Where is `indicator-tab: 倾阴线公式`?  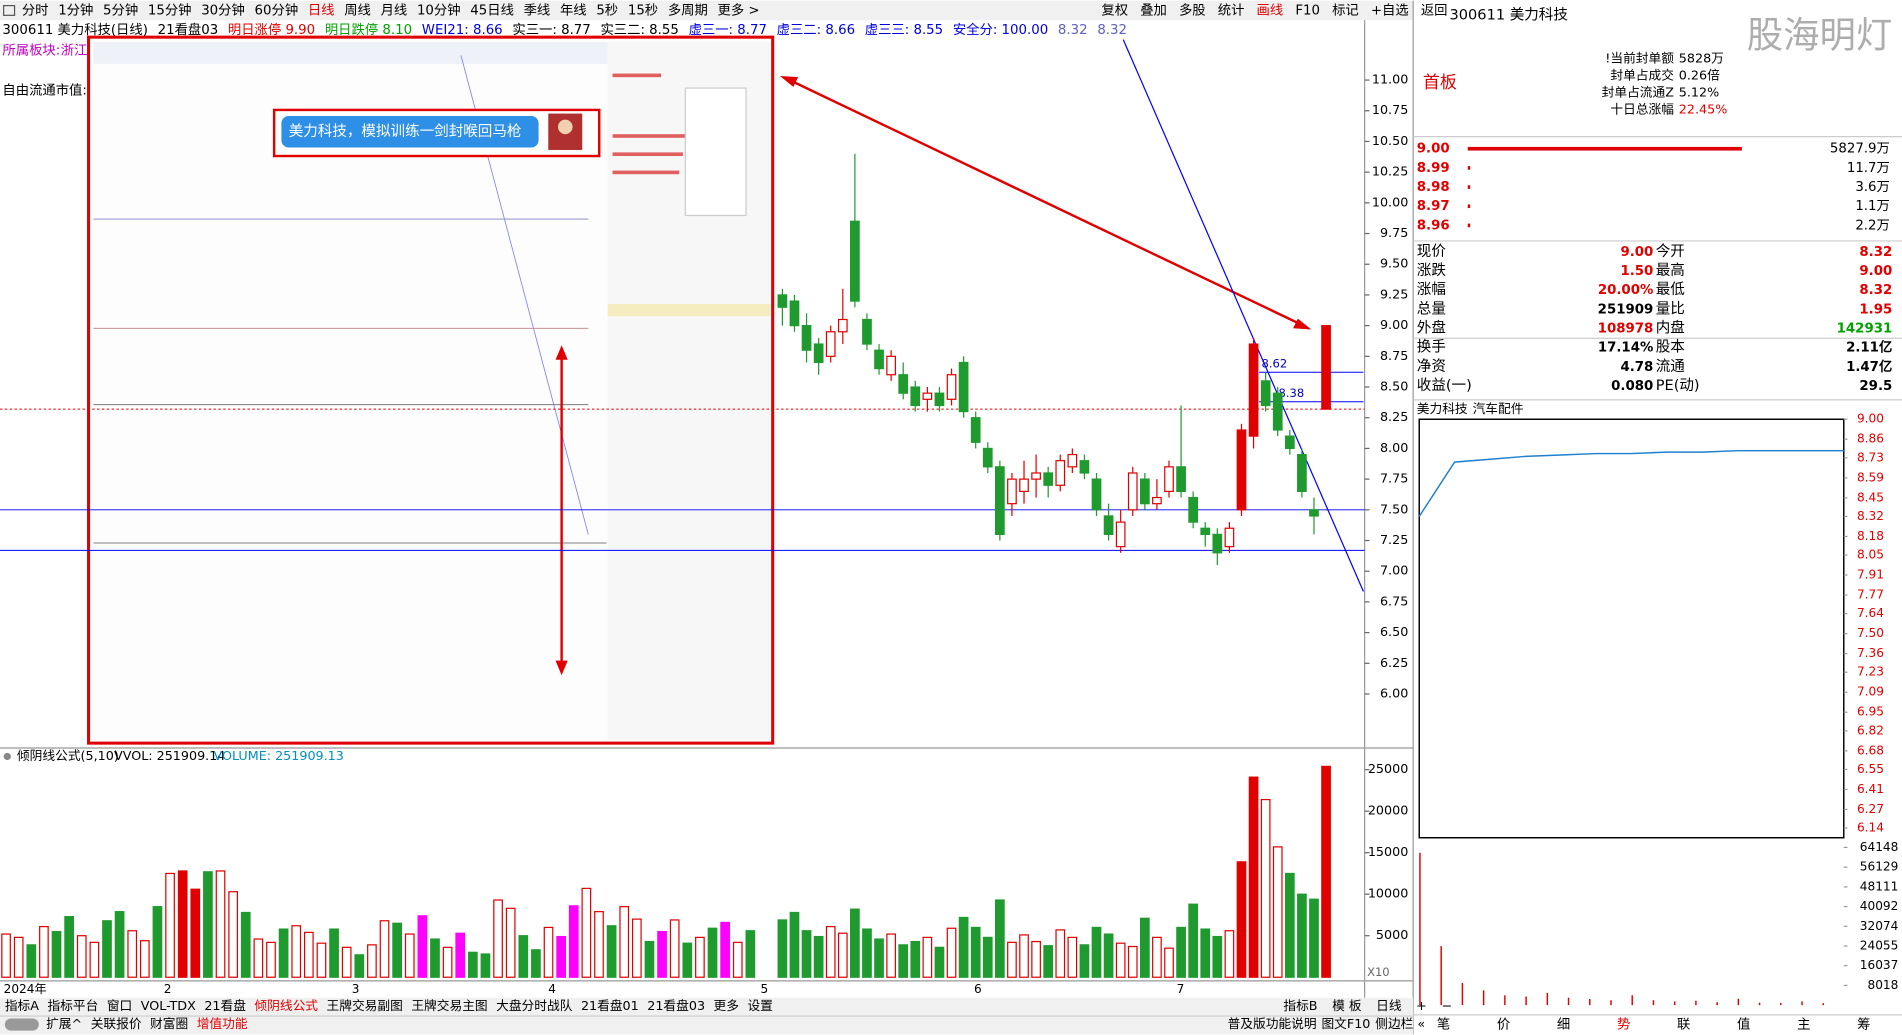
indicator-tab: 倾阴线公式 is located at coordinates (286, 1006).